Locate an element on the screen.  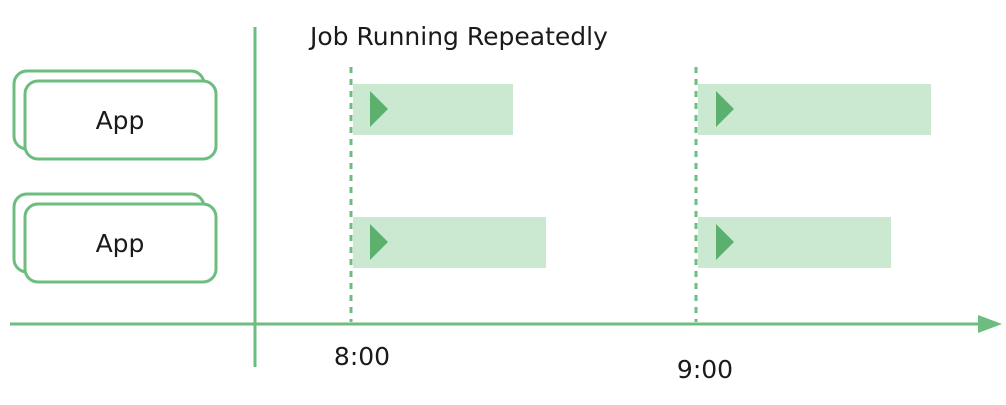
app-box-2: App is located at coordinates (115, 238).